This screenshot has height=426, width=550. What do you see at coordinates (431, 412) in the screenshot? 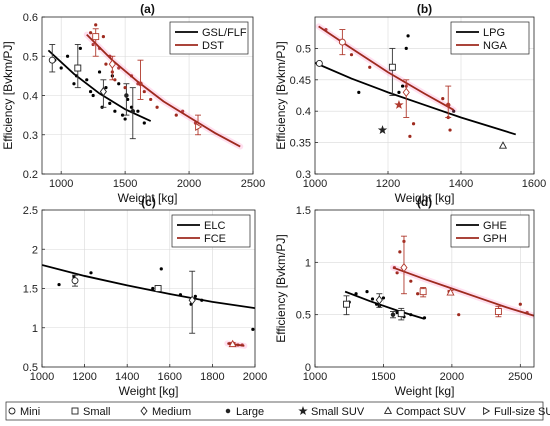
I see `shape-legend-label: Compact SUV` at bounding box center [431, 412].